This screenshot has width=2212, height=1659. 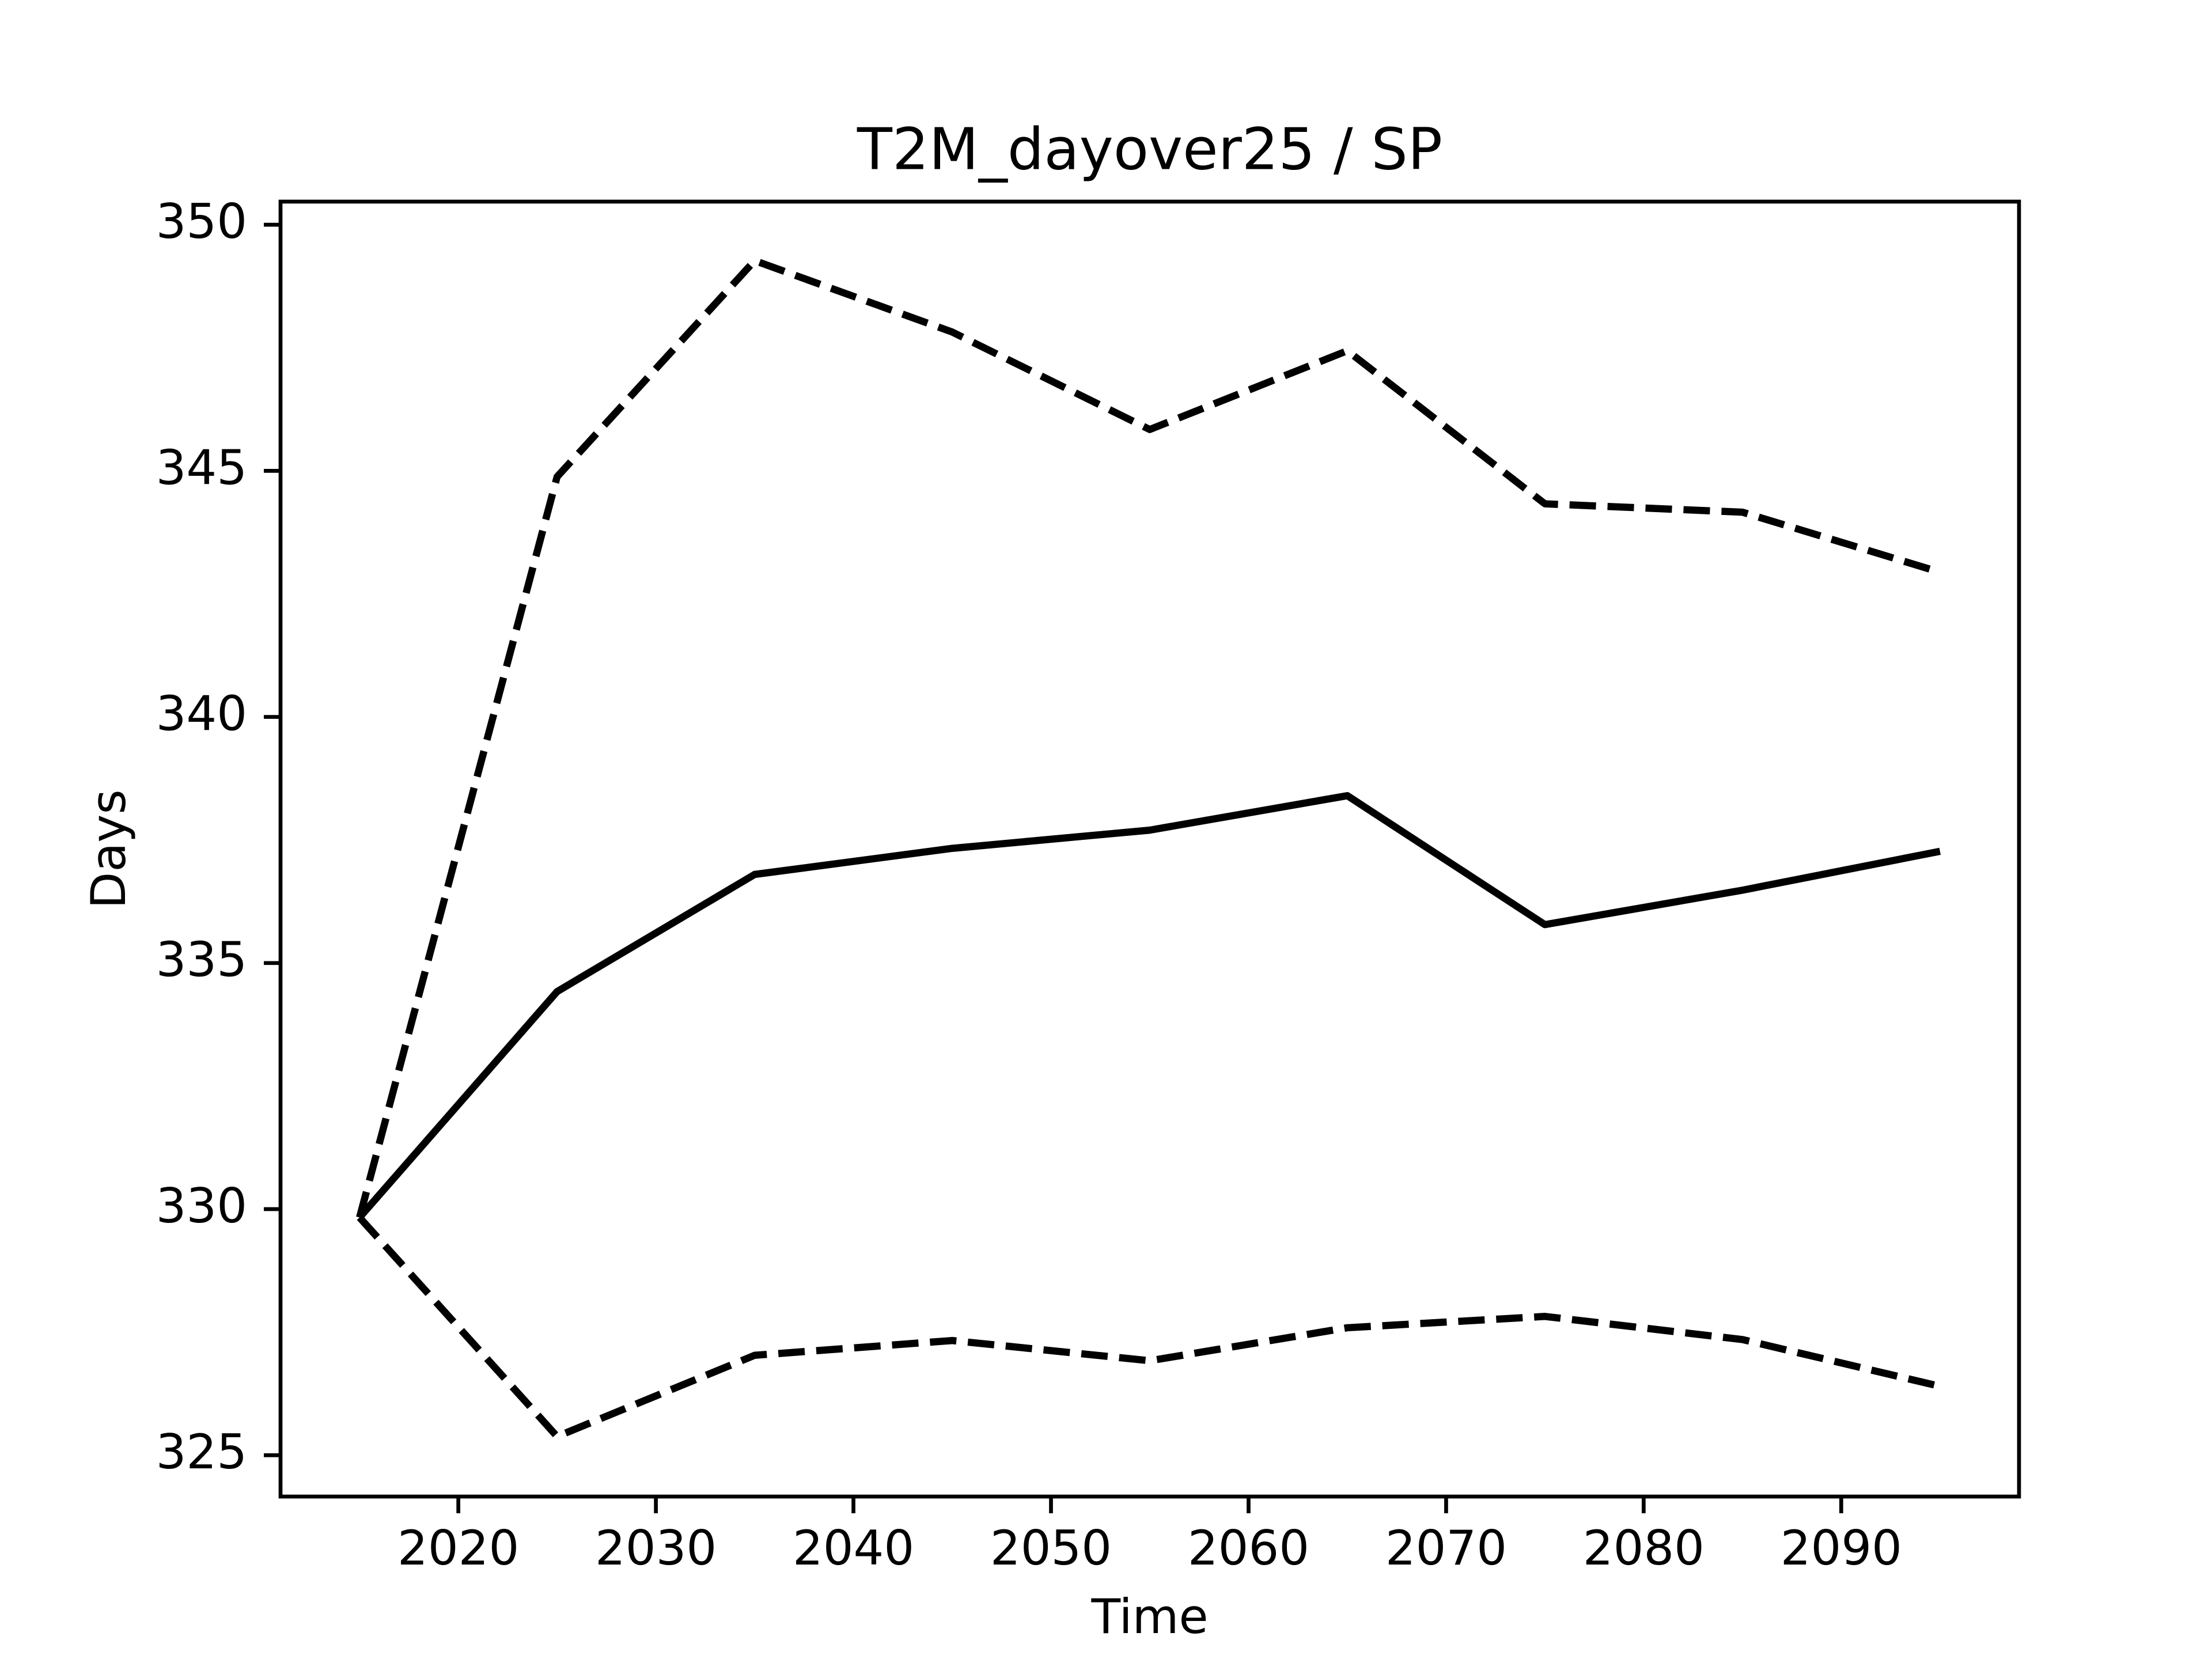 What do you see at coordinates (201, 221) in the screenshot?
I see `y-tick-label: 350` at bounding box center [201, 221].